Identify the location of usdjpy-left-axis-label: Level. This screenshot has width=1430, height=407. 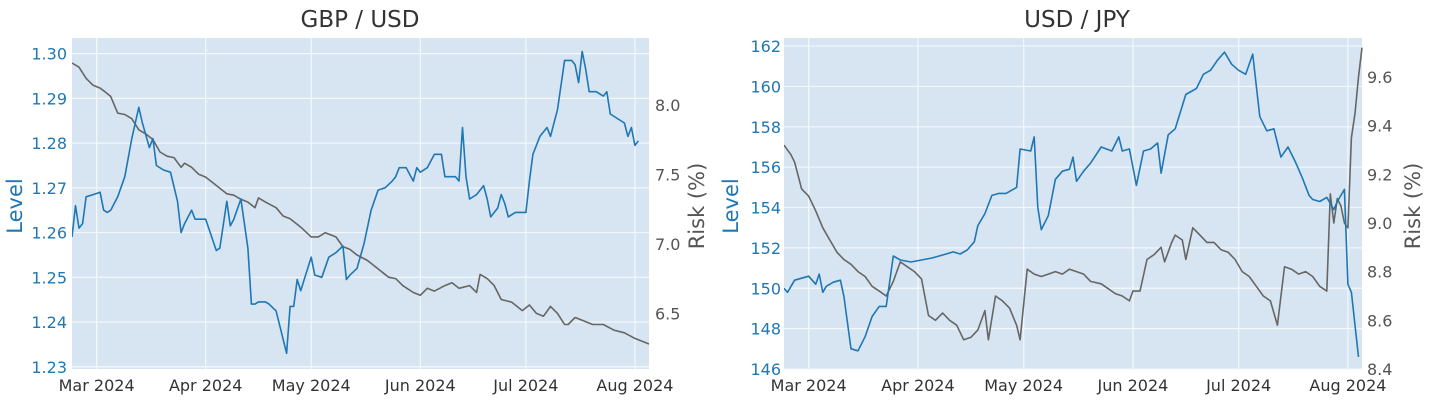
(731, 205).